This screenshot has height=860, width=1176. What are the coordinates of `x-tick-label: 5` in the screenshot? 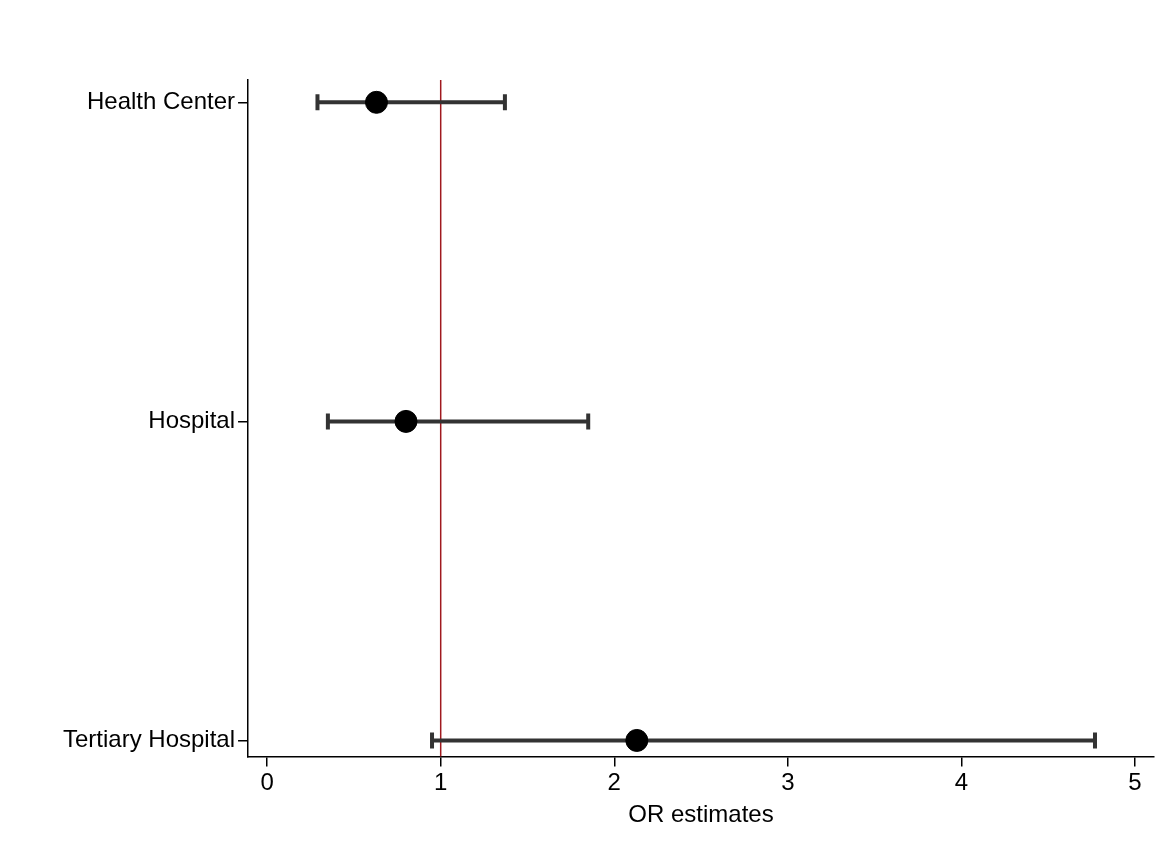 It's located at (1135, 782).